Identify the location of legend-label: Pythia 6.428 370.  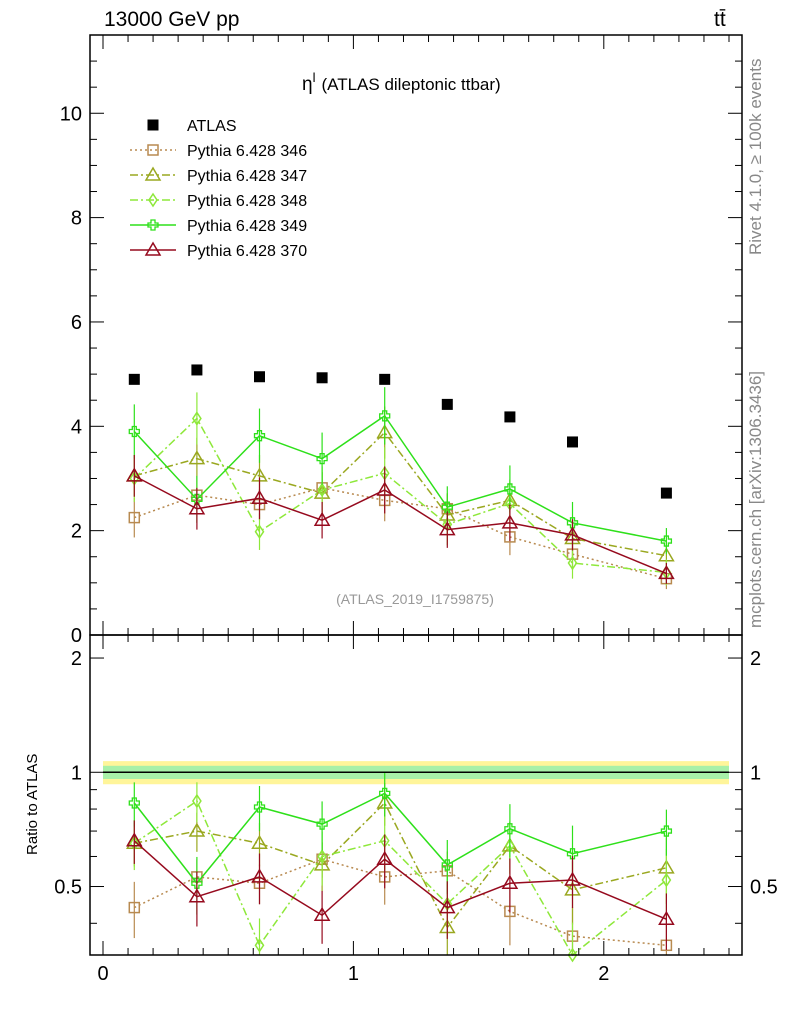
(247, 251).